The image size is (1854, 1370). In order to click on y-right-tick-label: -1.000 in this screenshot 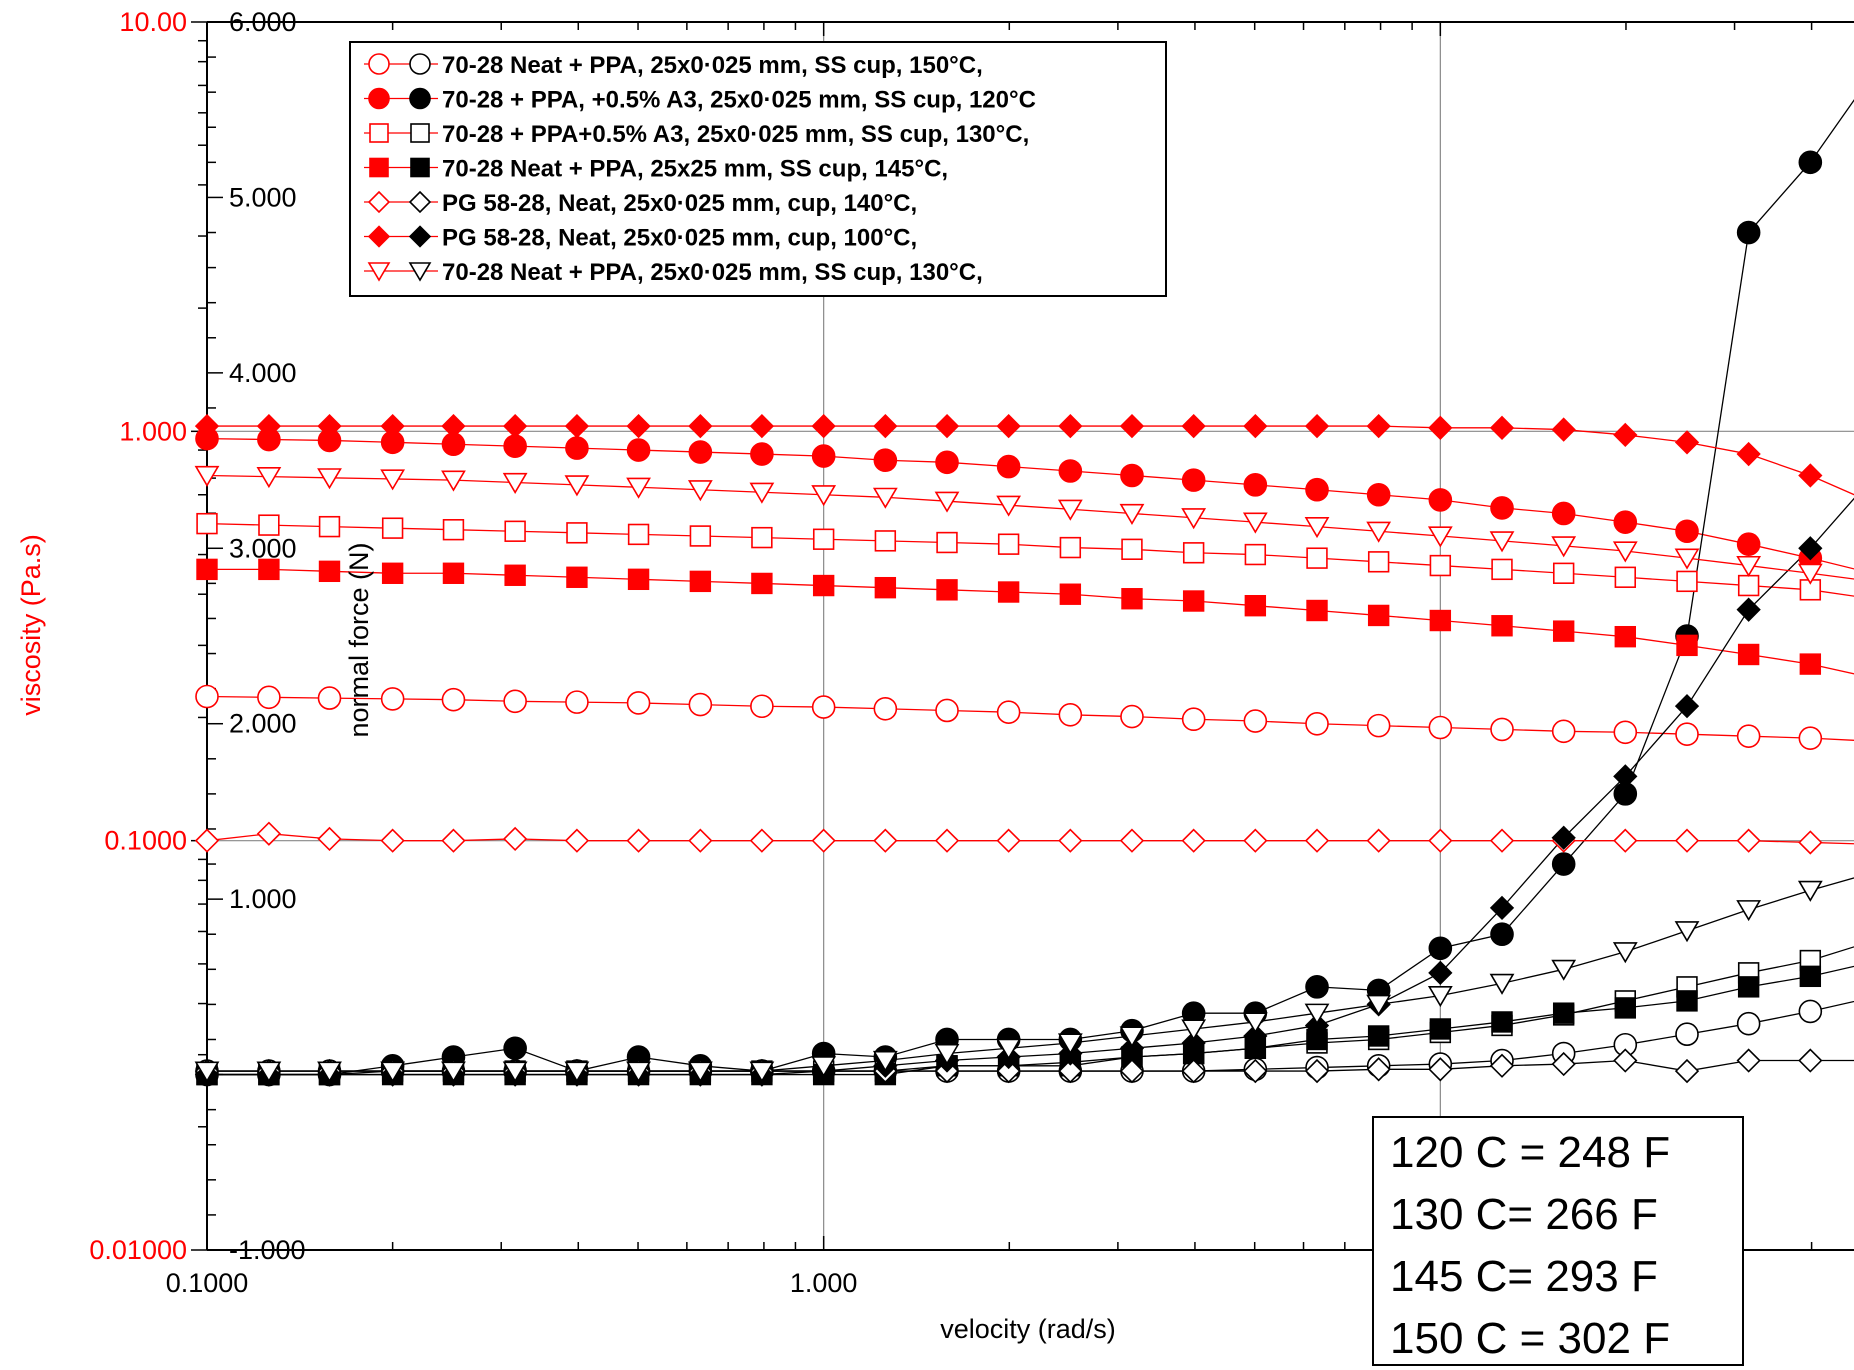, I will do `click(267, 1250)`.